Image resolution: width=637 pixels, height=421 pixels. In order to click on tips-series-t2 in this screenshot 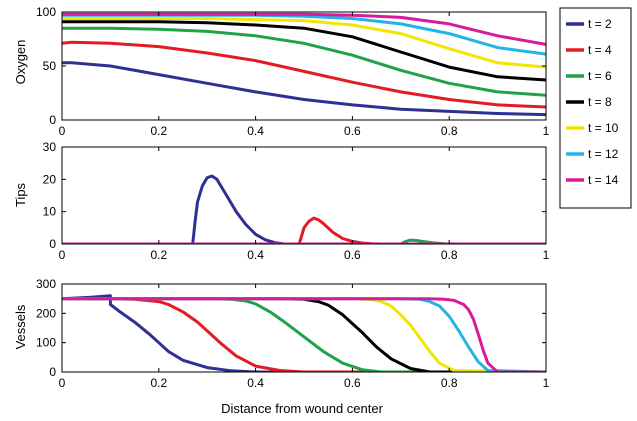, I will do `click(304, 209)`.